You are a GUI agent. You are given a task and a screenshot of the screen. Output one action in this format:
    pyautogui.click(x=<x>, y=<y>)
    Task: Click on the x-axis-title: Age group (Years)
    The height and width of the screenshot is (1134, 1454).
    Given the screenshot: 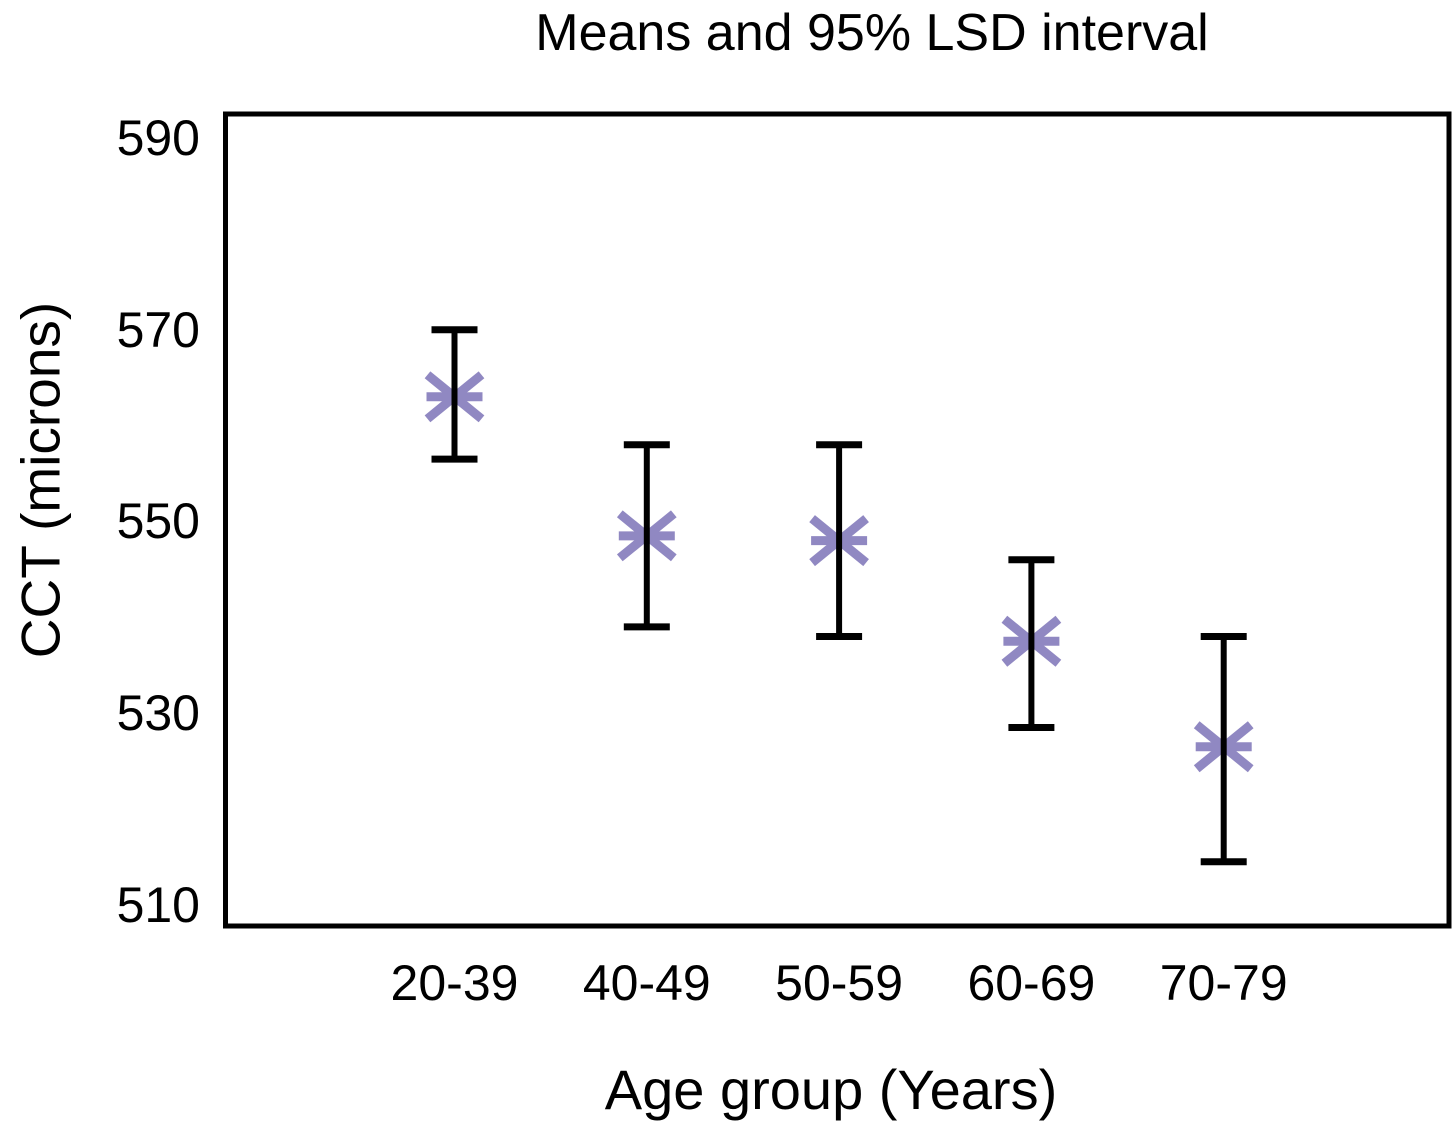 What is the action you would take?
    pyautogui.click(x=831, y=1089)
    